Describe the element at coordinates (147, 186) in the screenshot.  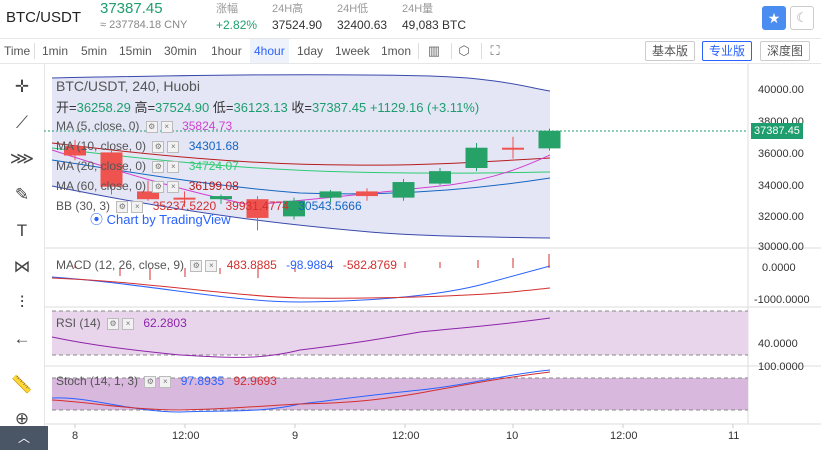
I see `ma60-legend: MA (60, close, 0) ⚙ × 36199.08` at that location.